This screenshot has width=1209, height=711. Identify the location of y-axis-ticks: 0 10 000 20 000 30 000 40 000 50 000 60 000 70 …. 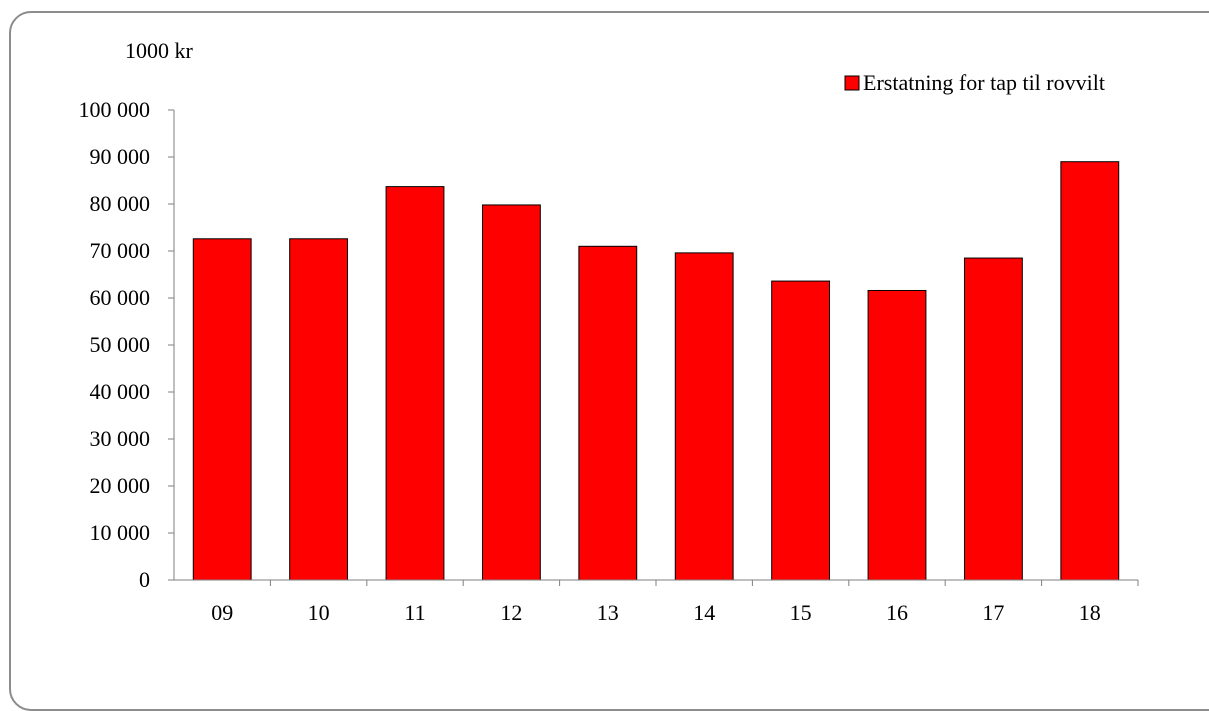
(126, 344).